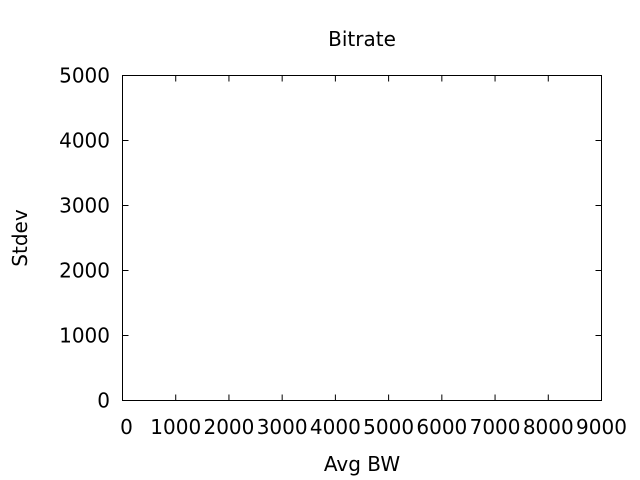  Describe the element at coordinates (495, 427) in the screenshot. I see `x-tick-label: 7000` at that location.